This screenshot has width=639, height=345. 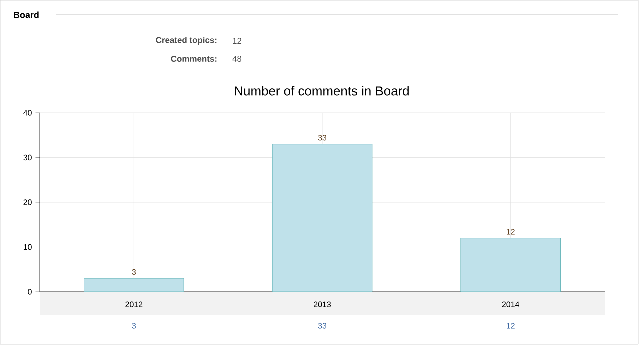 I want to click on text: 12, so click(x=237, y=41).